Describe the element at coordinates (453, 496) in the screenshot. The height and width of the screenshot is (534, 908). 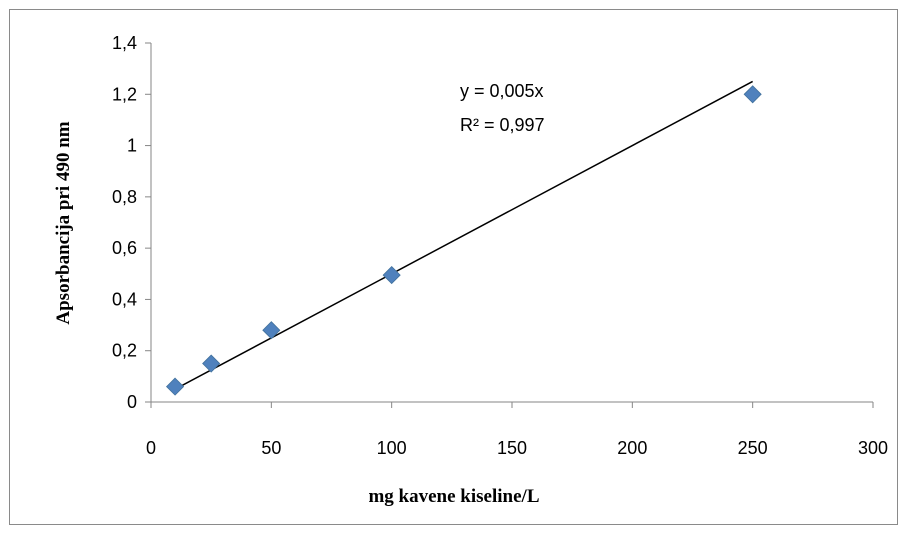
I see `x-axis-title: mg kavene kiseline/L` at that location.